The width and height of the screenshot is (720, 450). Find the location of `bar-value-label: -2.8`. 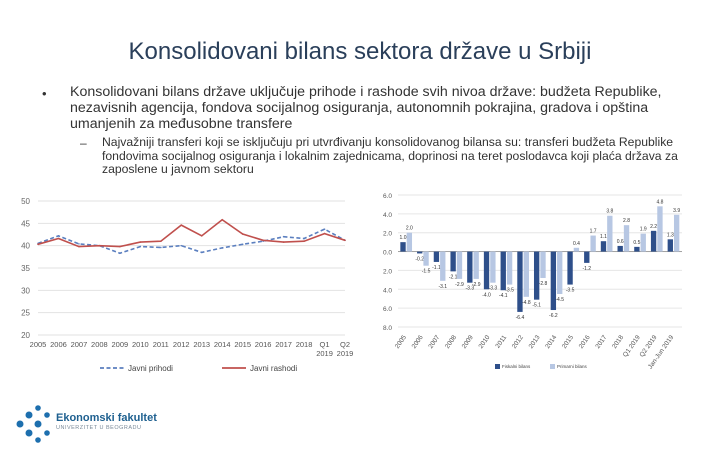

bar-value-label: -2.8 is located at coordinates (543, 284).